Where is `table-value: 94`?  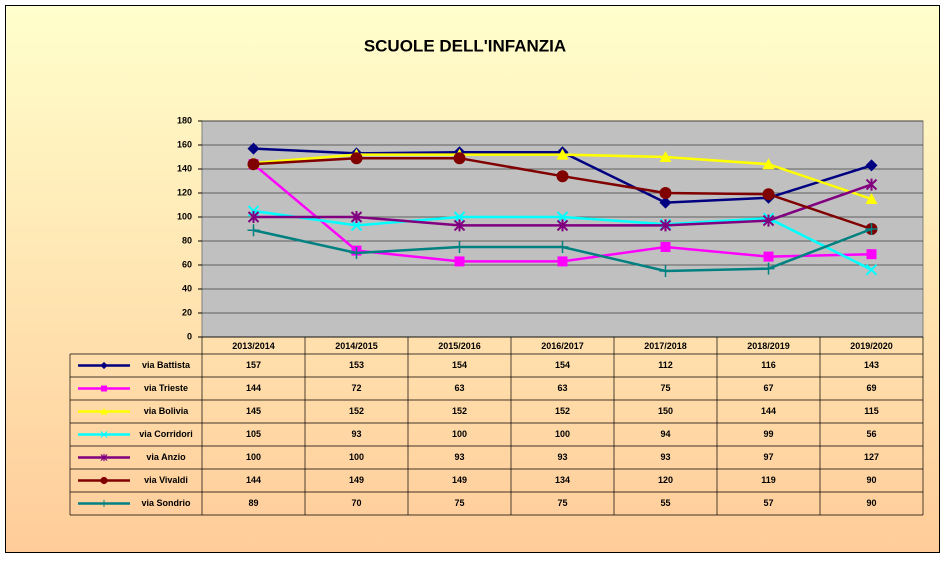 table-value: 94 is located at coordinates (665, 434).